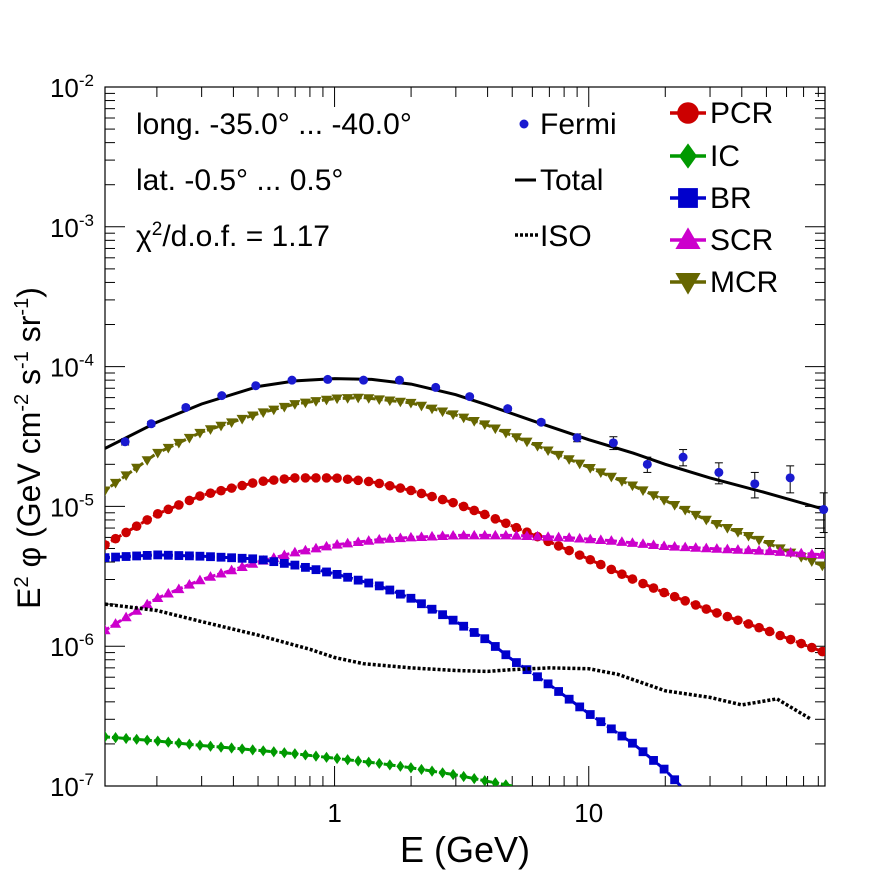 The image size is (896, 872). Describe the element at coordinates (688, 113) in the screenshot. I see `legend-swatch-marker-pcr` at that location.